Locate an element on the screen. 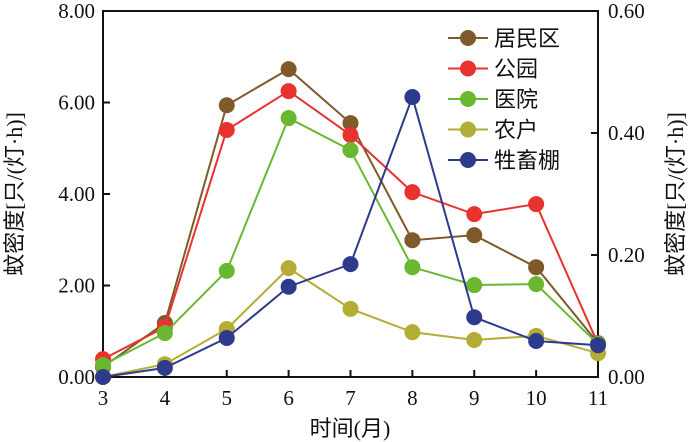 This screenshot has height=442, width=700. x-tick-label: 7 is located at coordinates (350, 398).